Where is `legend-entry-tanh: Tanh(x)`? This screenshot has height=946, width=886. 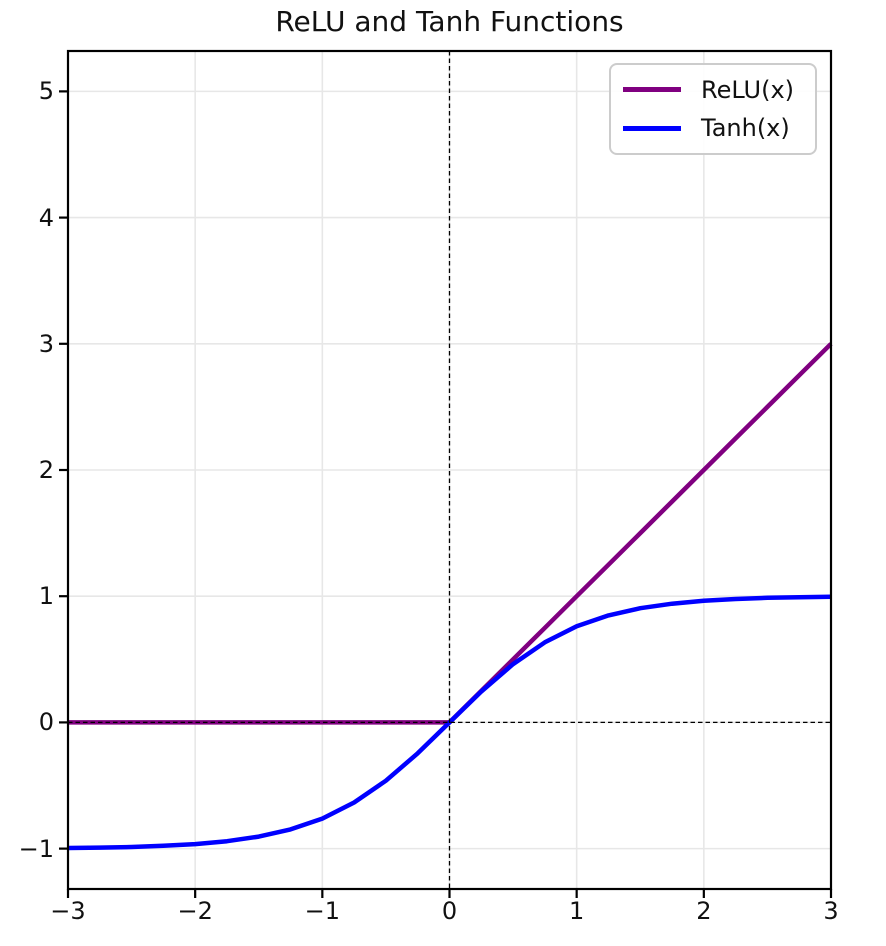
legend-entry-tanh: Tanh(x) is located at coordinates (719, 128).